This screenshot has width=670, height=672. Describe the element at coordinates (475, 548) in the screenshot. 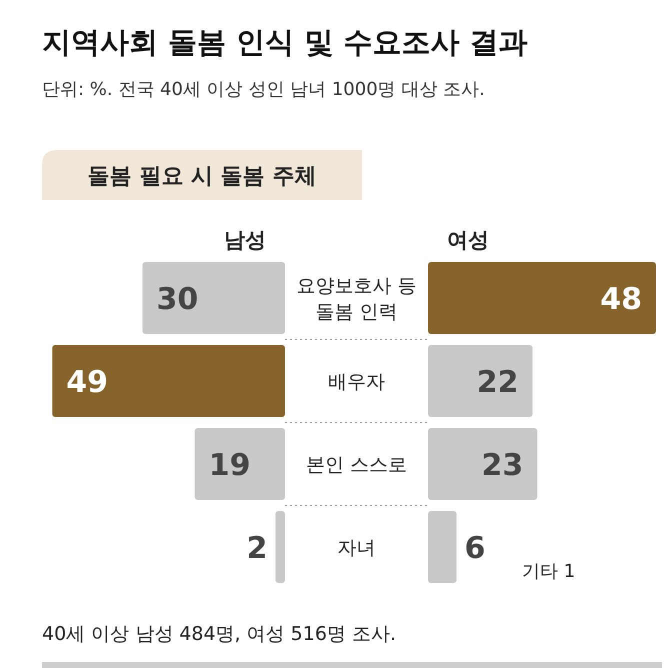

I see `data-label: 6` at that location.